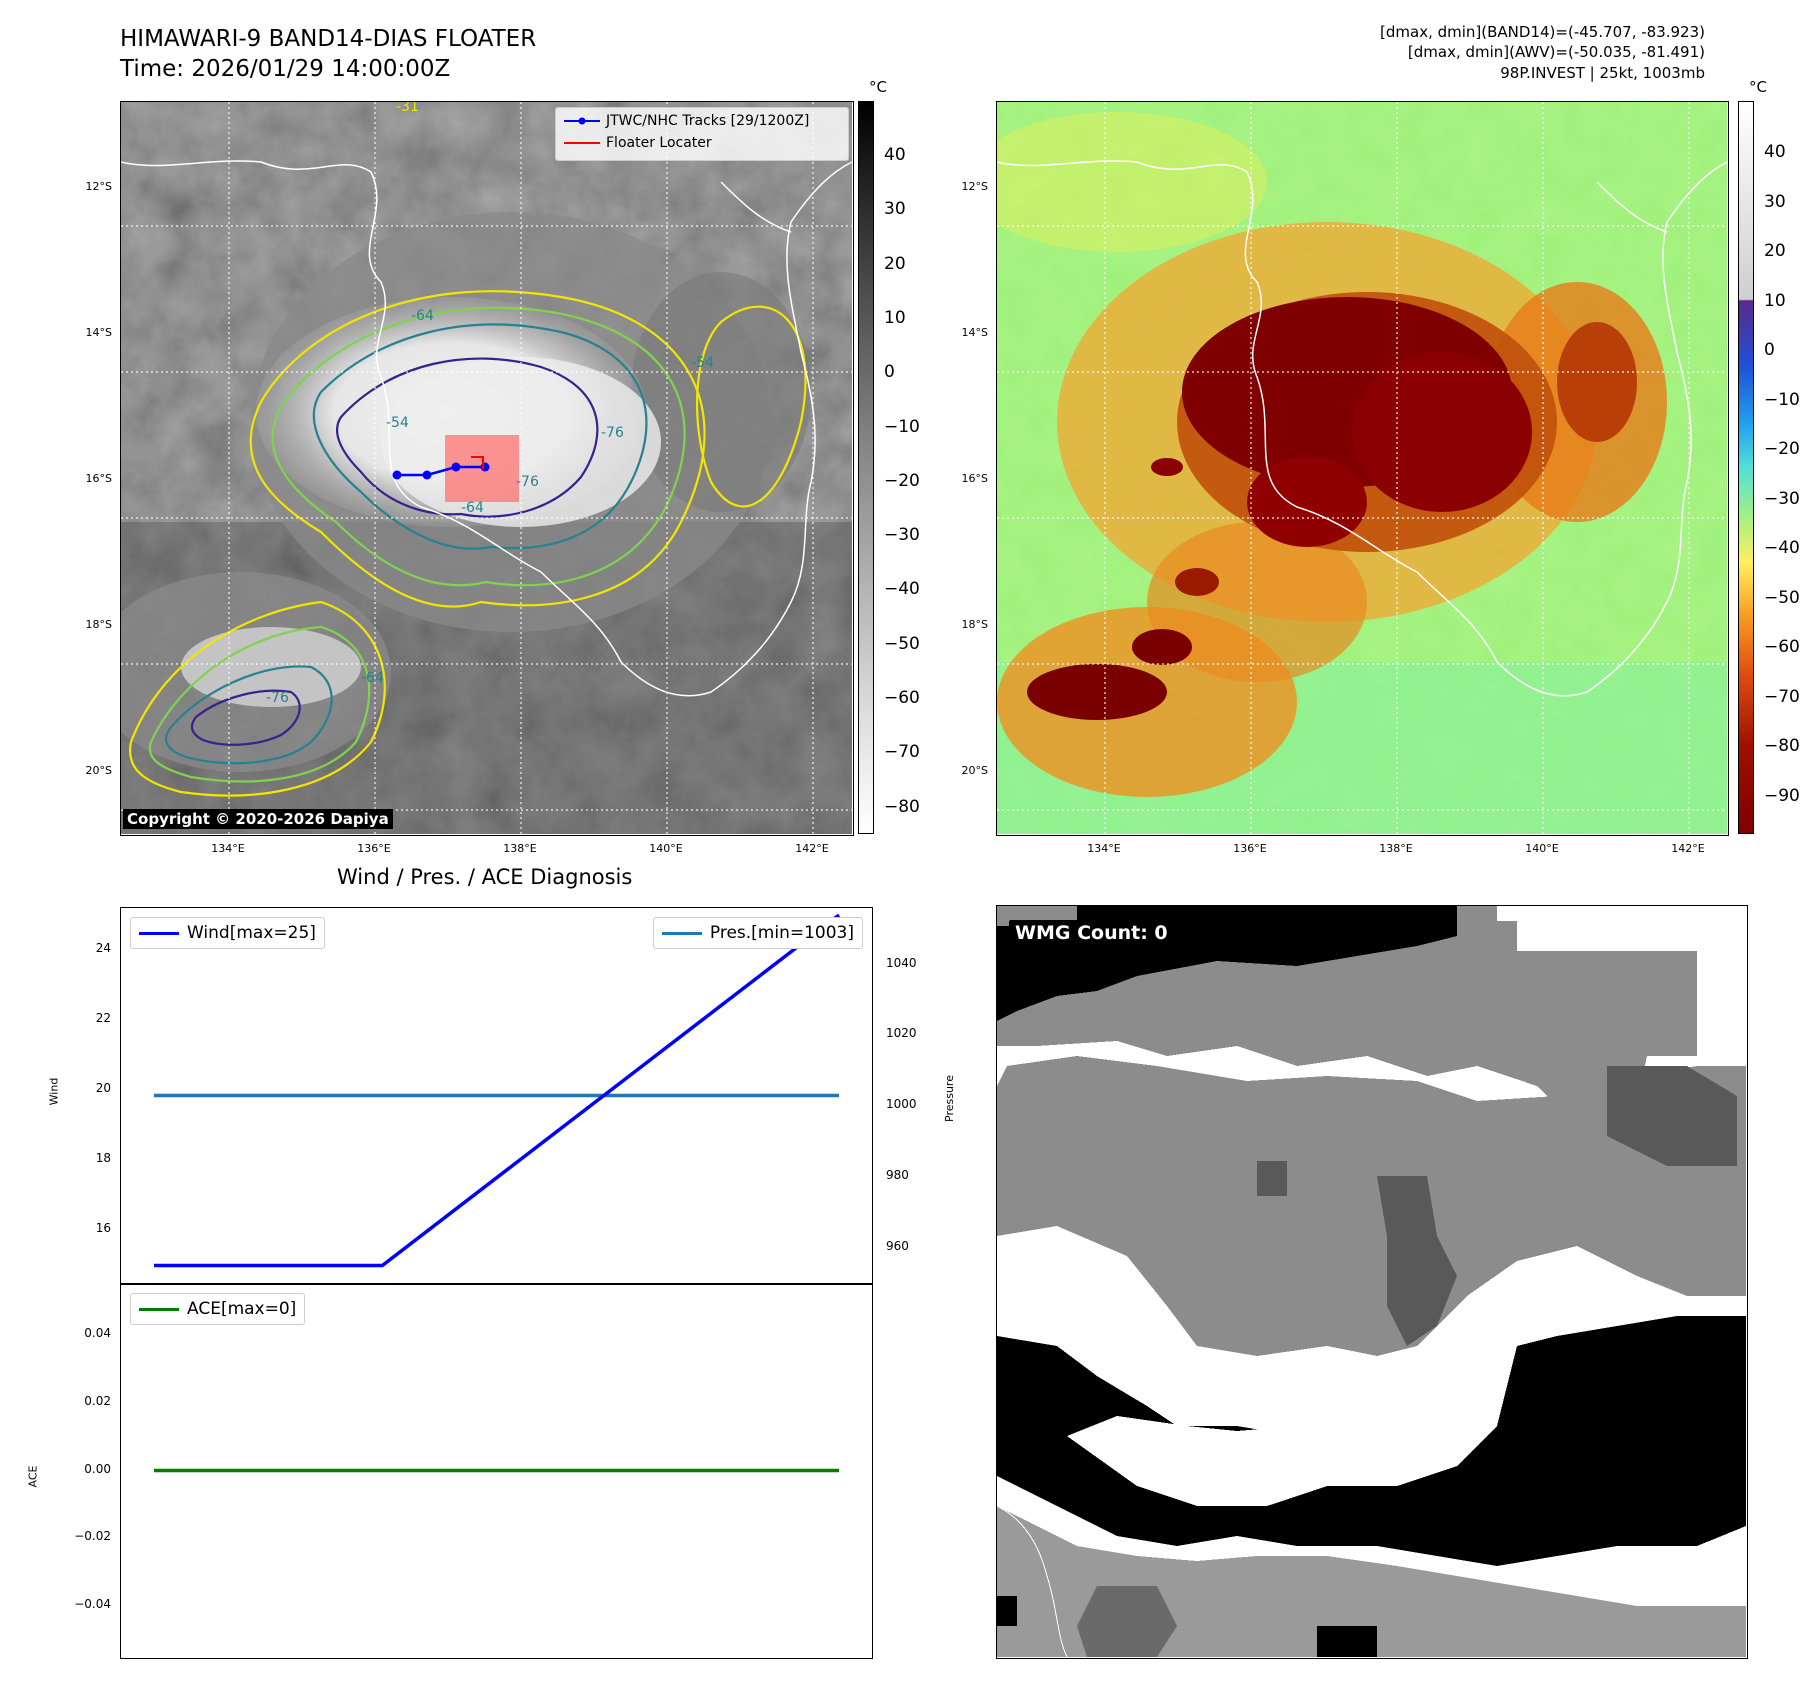 This screenshot has height=1690, width=1813. What do you see at coordinates (878, 87) in the screenshot?
I see `gray-colorbar-unit: °C` at bounding box center [878, 87].